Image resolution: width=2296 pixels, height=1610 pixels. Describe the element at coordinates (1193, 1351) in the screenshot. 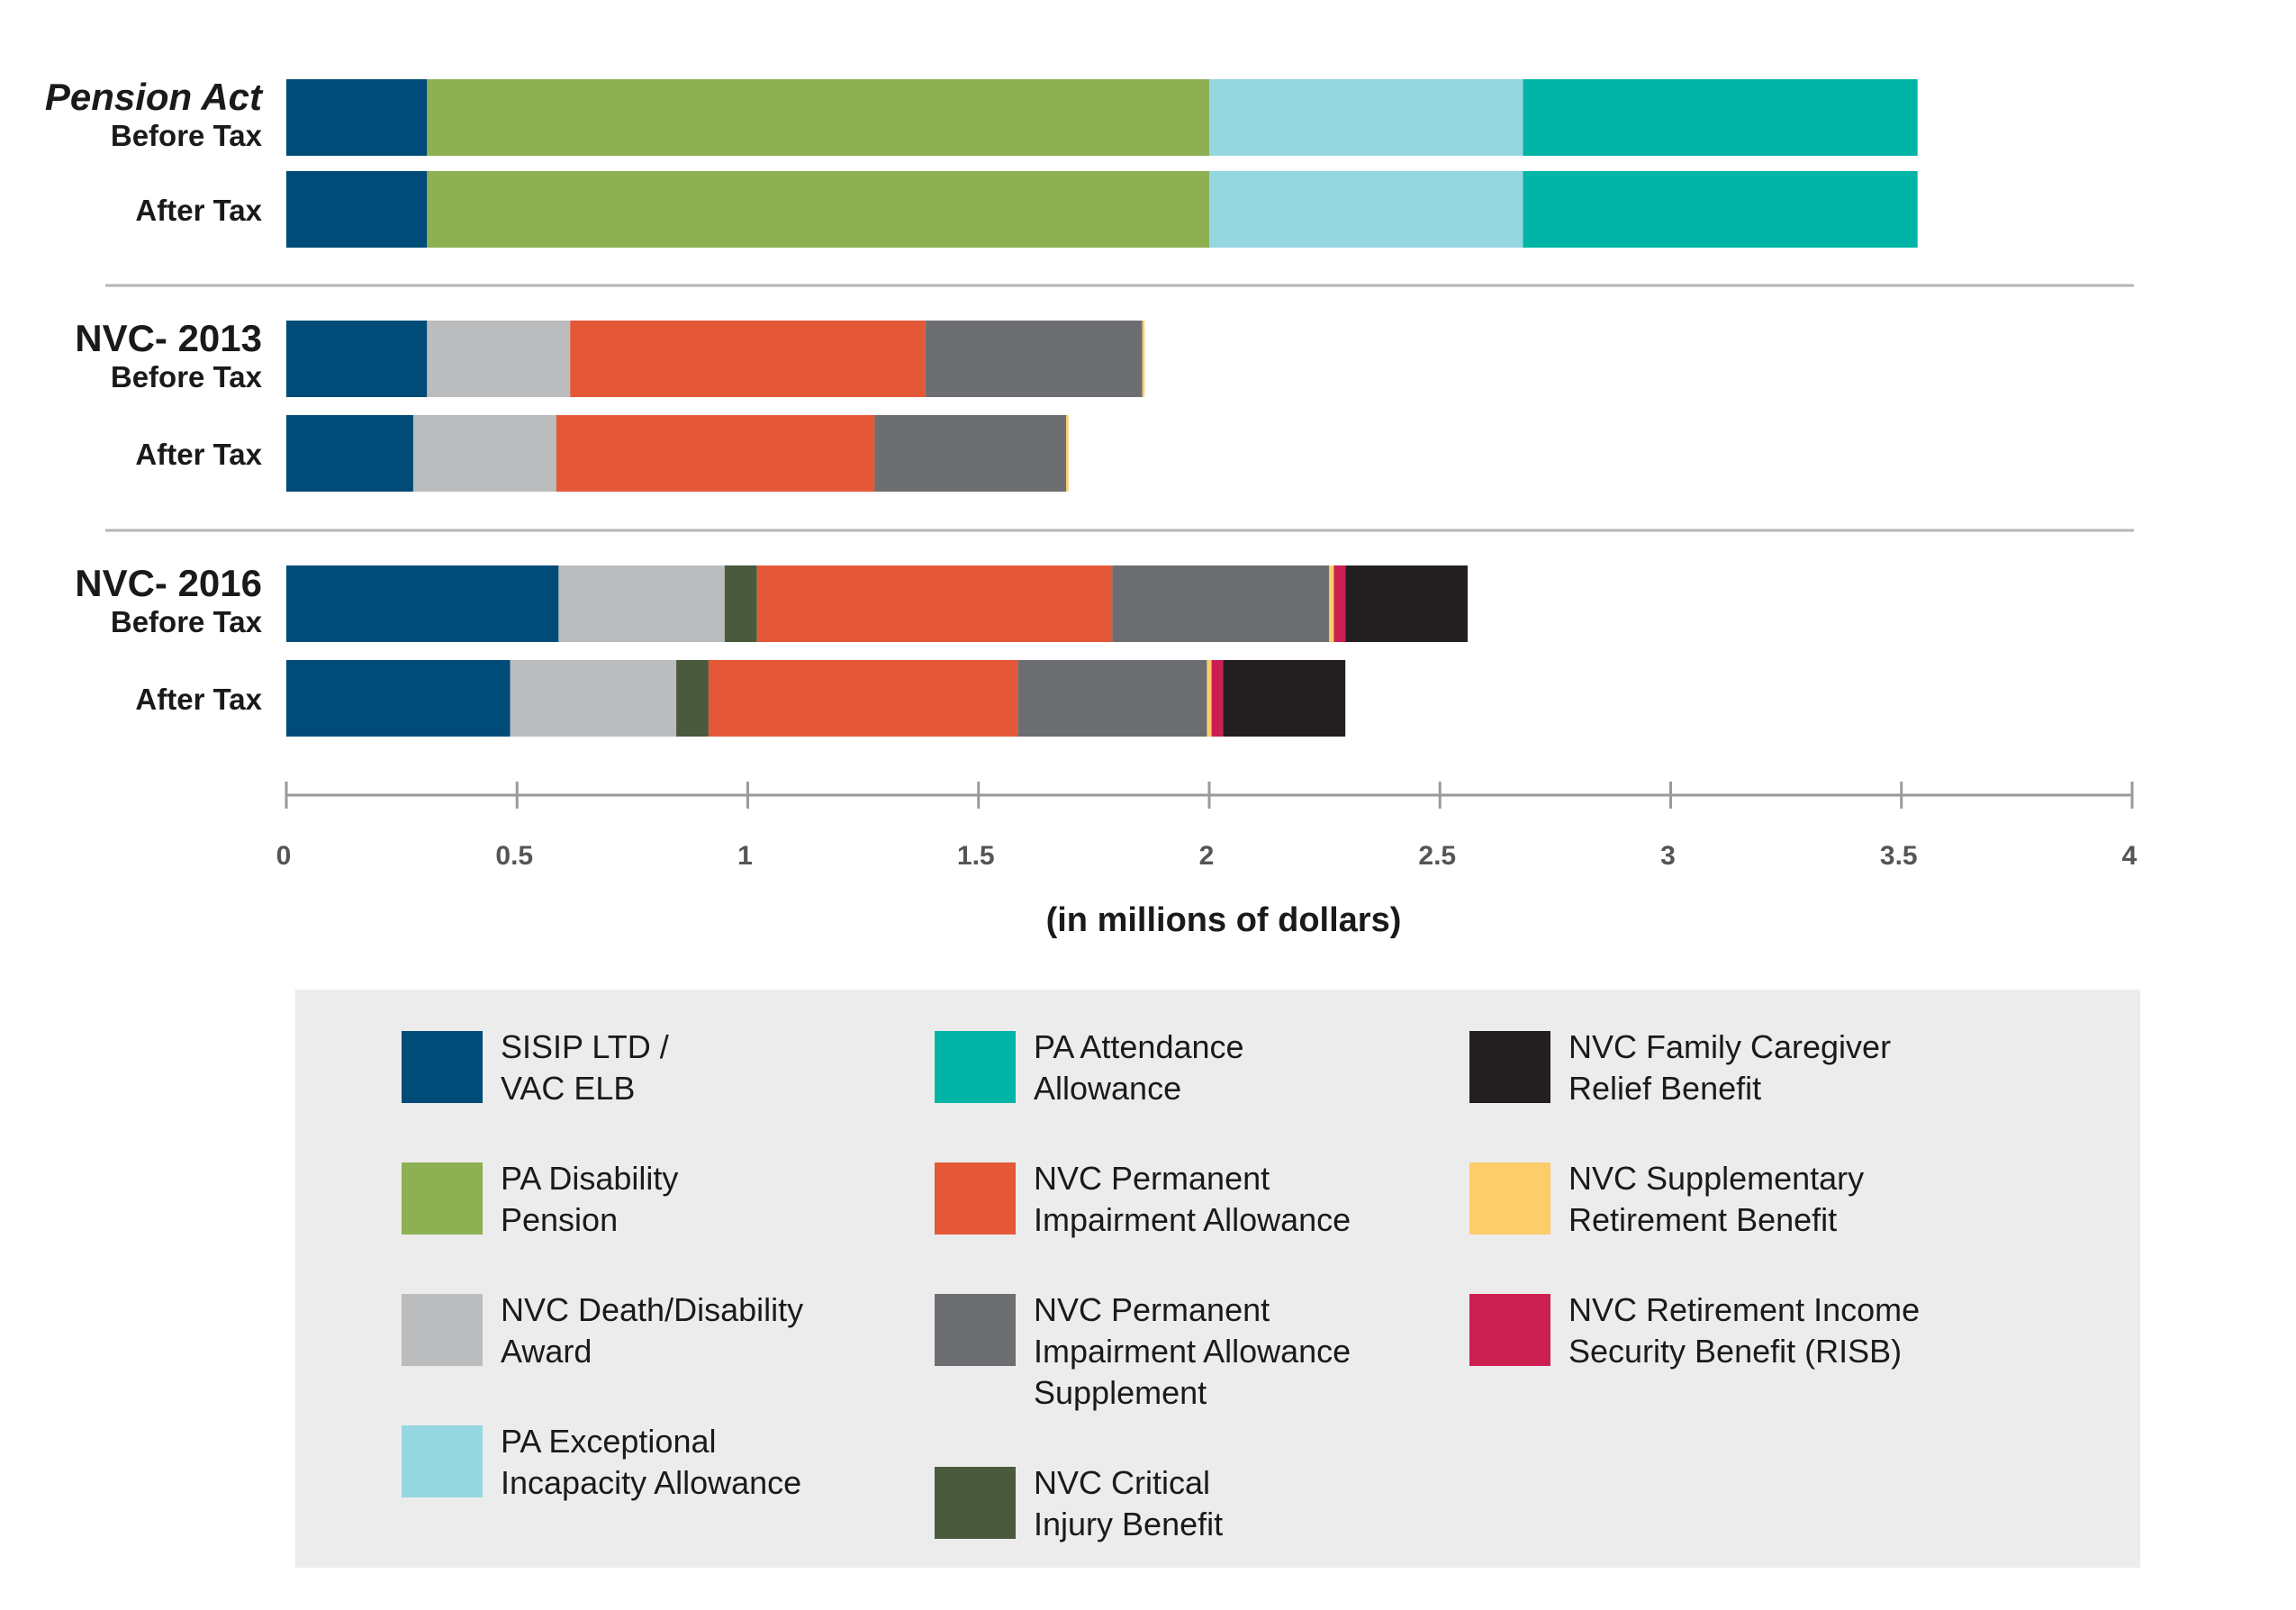

I see `legend-label-nvc-permanent-impairment-allowance-supplement: Impairment Allowance` at that location.